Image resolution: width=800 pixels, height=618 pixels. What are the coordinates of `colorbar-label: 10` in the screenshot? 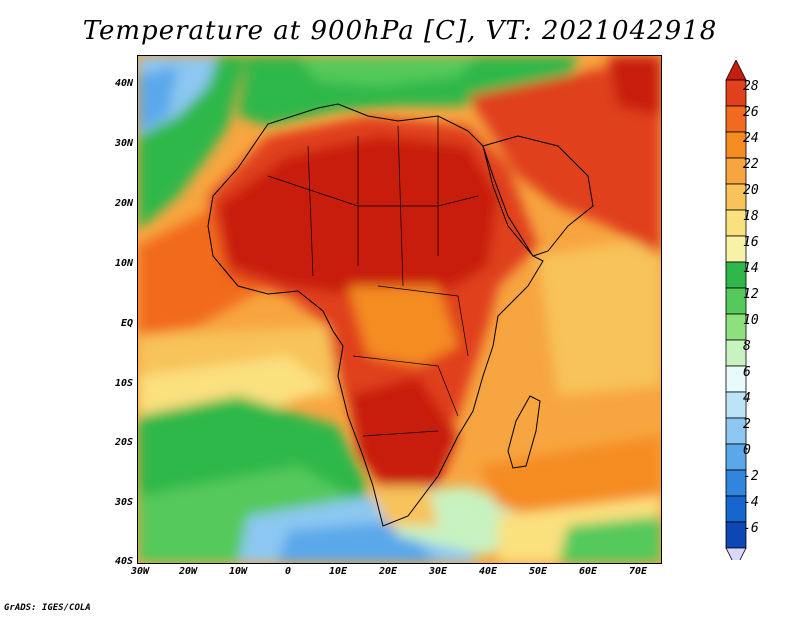 It's located at (751, 320).